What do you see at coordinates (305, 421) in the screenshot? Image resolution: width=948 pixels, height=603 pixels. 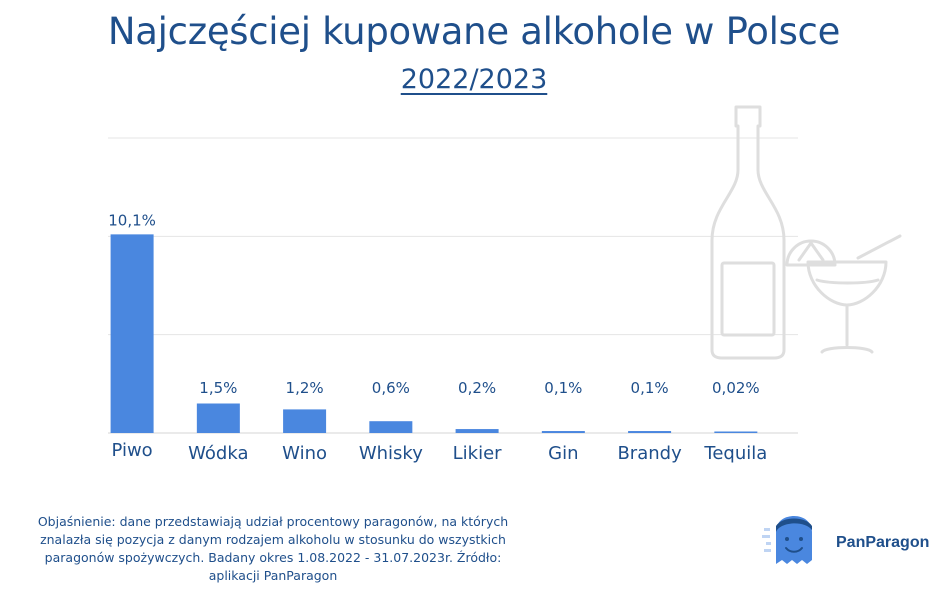 I see `bar-wino` at bounding box center [305, 421].